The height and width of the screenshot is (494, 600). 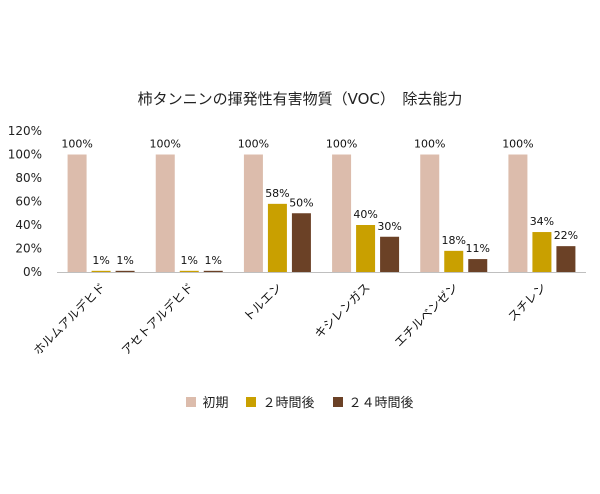 What do you see at coordinates (381, 403) in the screenshot?
I see `legend-label: ２４時間後` at bounding box center [381, 403].